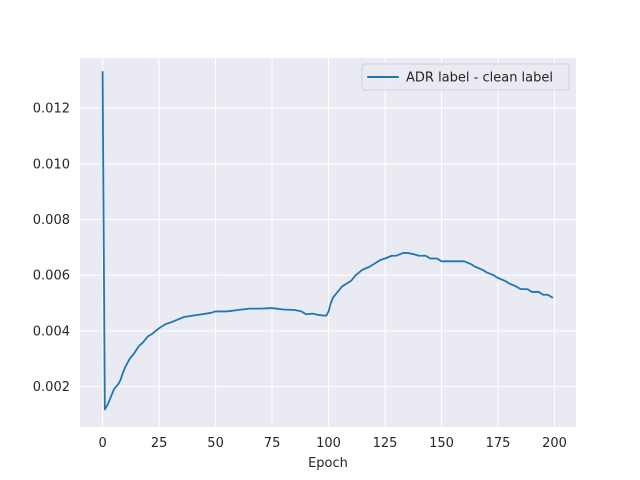 This screenshot has width=640, height=480. What do you see at coordinates (328, 443) in the screenshot?
I see `x-tick-label: 100` at bounding box center [328, 443].